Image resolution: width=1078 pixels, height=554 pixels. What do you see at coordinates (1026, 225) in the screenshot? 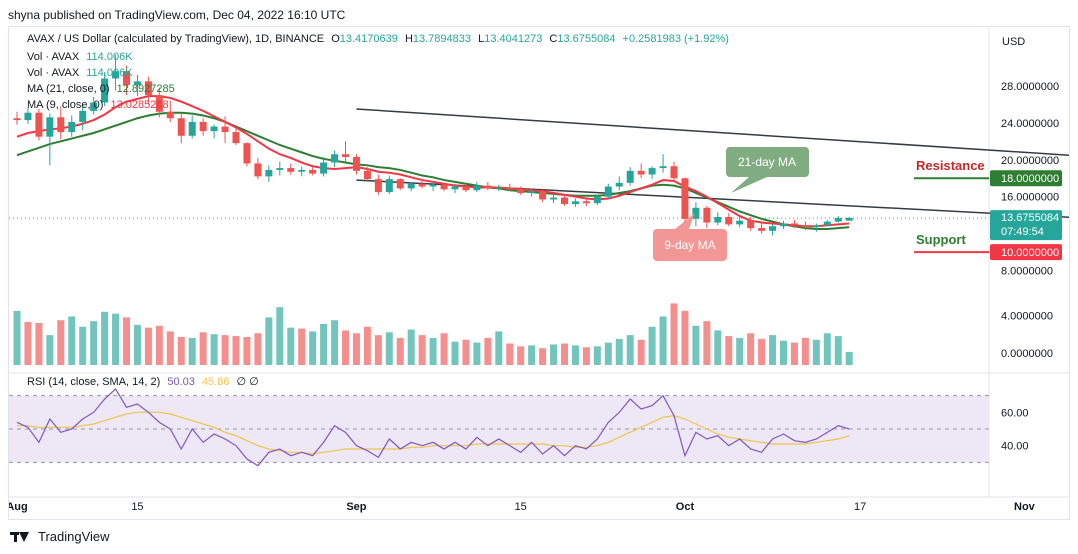
I see `current-price-tag` at bounding box center [1026, 225].